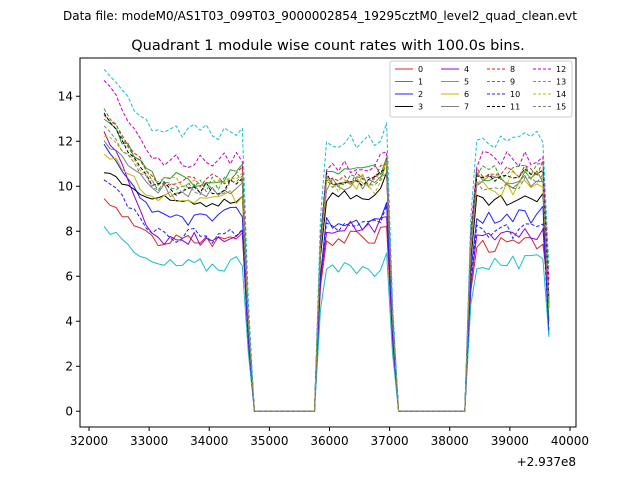  I want to click on y-tick-label: 10, so click(65, 186).